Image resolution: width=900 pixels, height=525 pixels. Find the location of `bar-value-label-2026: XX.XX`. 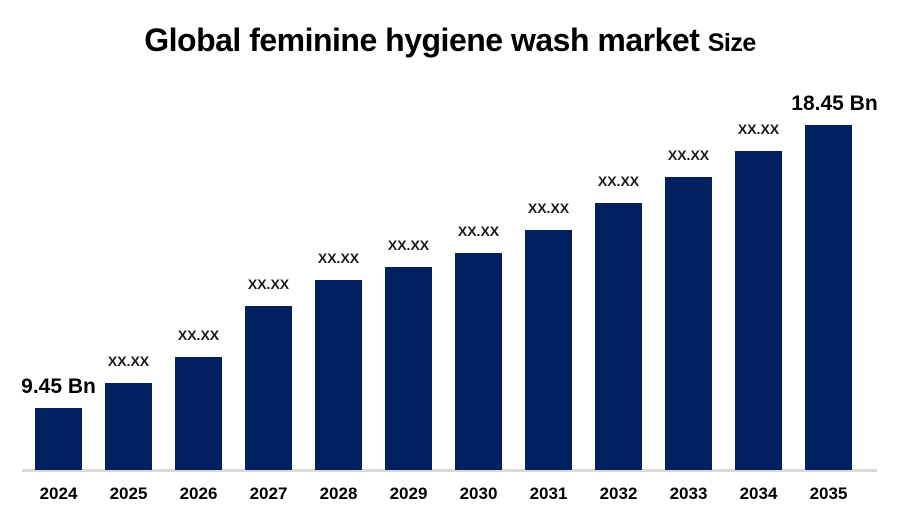

bar-value-label-2026: XX.XX is located at coordinates (198, 335).